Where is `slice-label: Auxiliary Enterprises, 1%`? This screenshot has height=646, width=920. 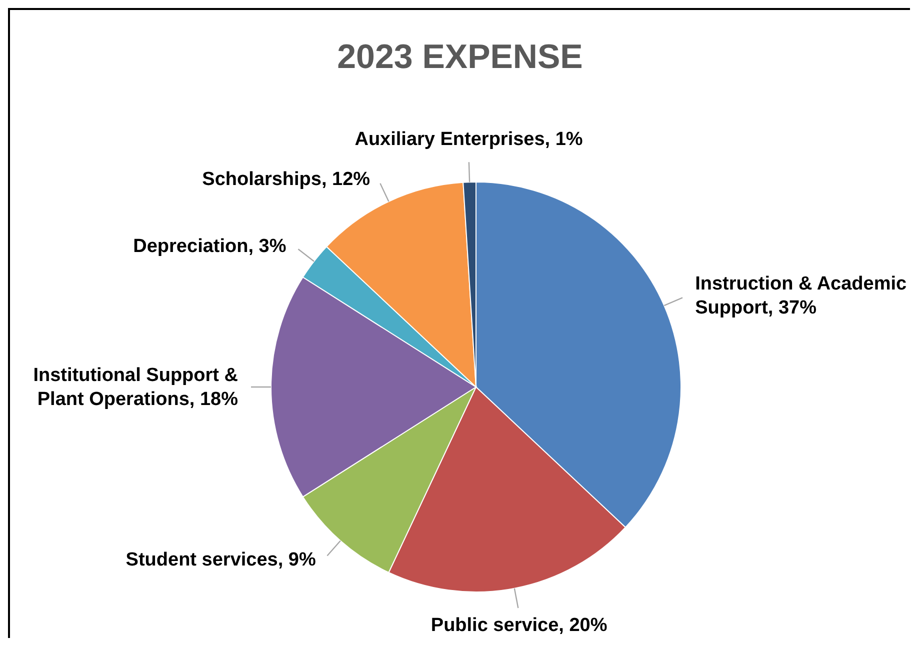 slice-label: Auxiliary Enterprises, 1% is located at coordinates (468, 139).